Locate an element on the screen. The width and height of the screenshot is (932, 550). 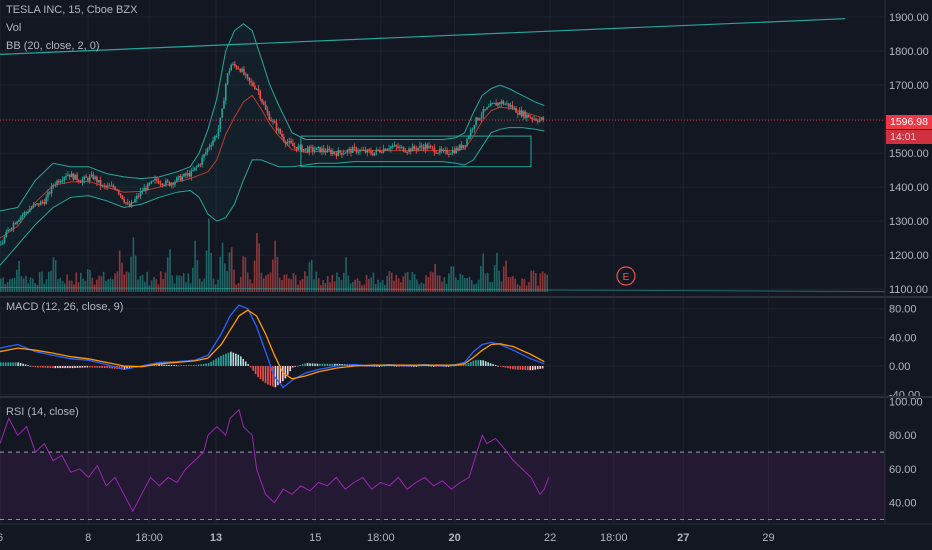
earnings-marker is located at coordinates (626, 276).